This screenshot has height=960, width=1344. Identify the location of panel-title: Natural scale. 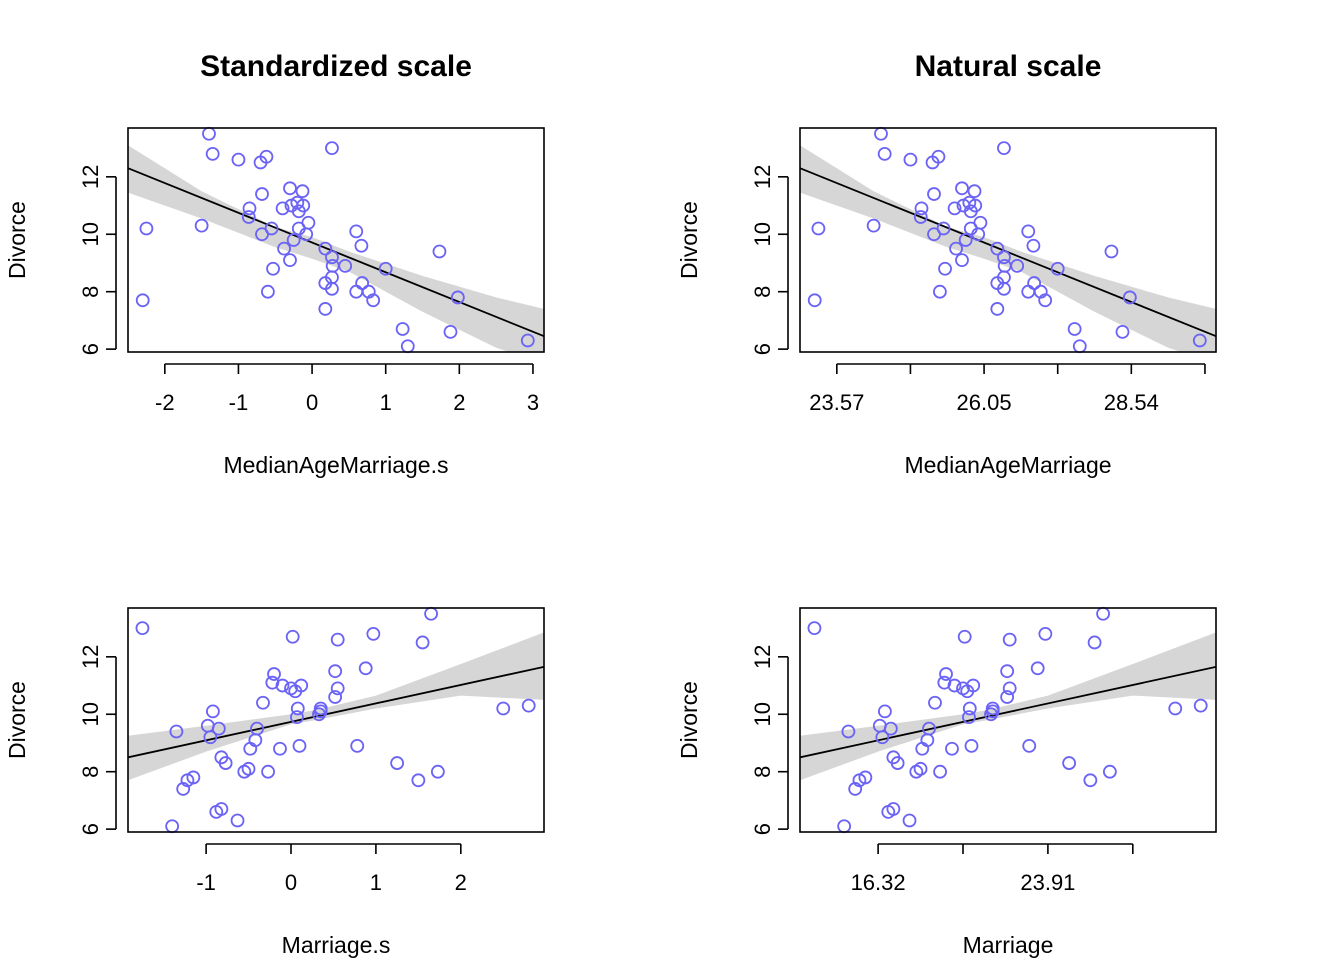
(1008, 66).